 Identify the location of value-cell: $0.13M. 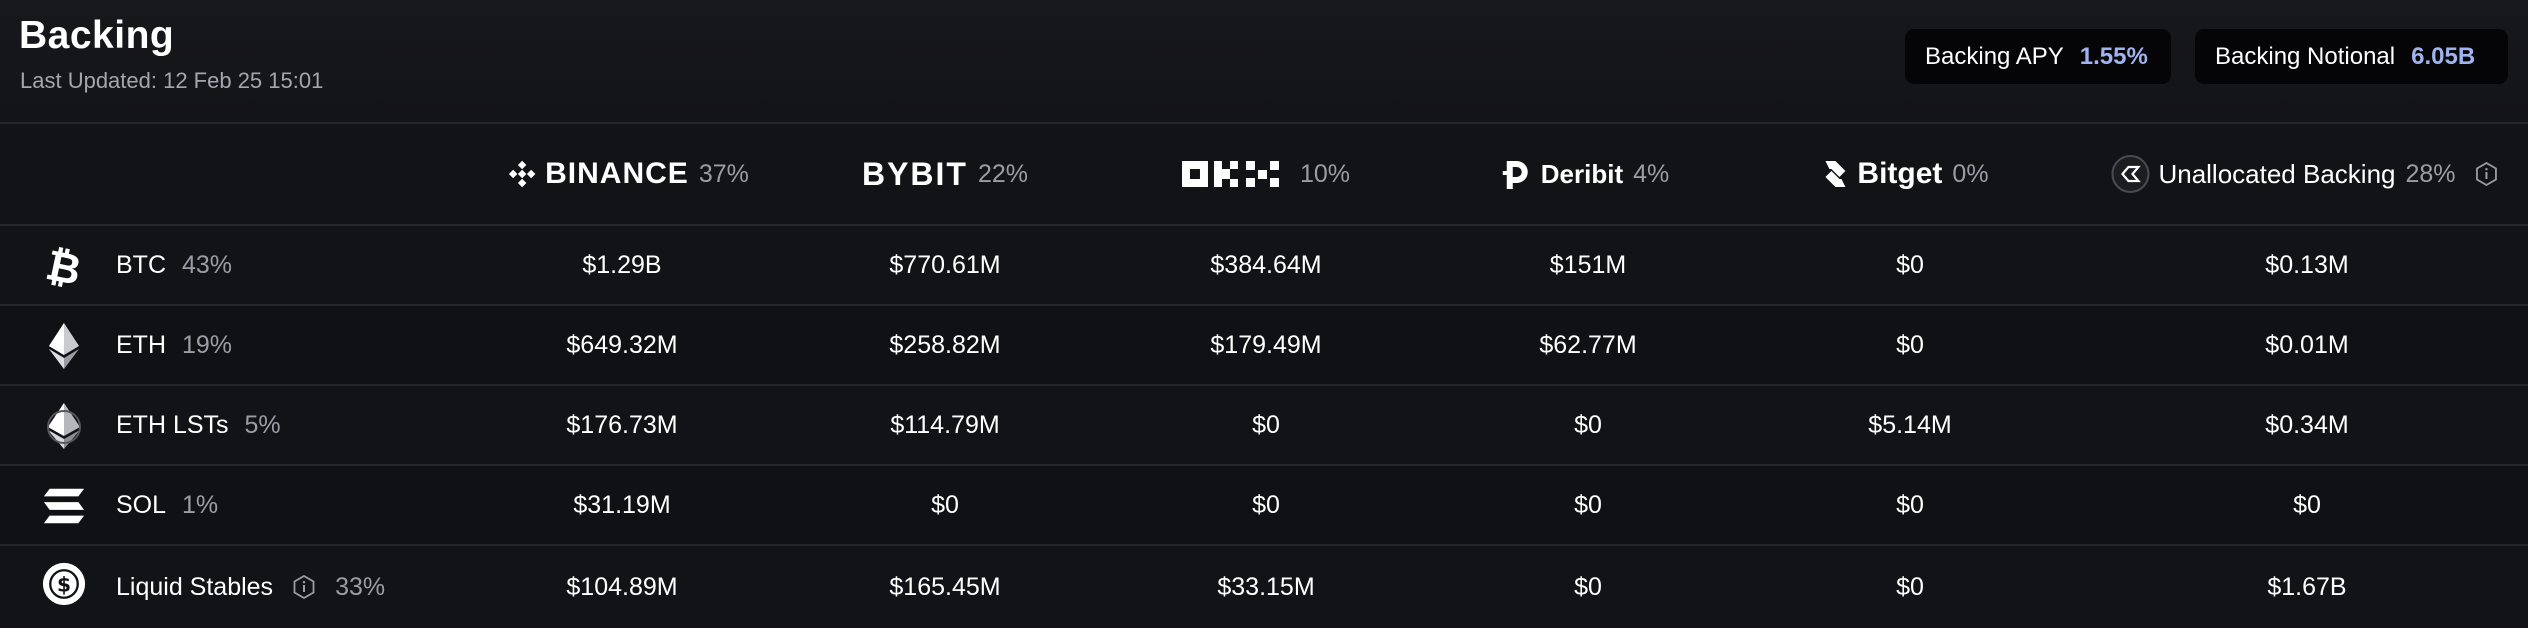
(2307, 264).